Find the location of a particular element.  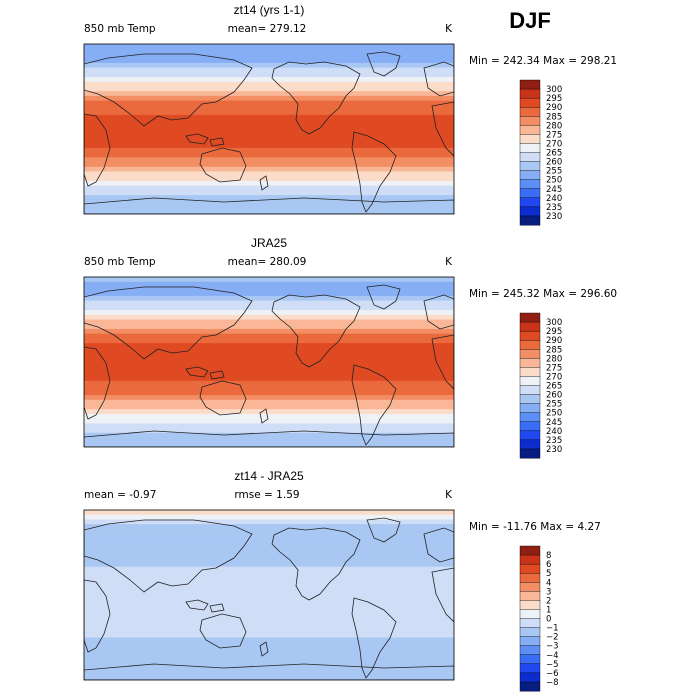

minmax-label: Min = 245.32 Max = 296.60 is located at coordinates (543, 294).